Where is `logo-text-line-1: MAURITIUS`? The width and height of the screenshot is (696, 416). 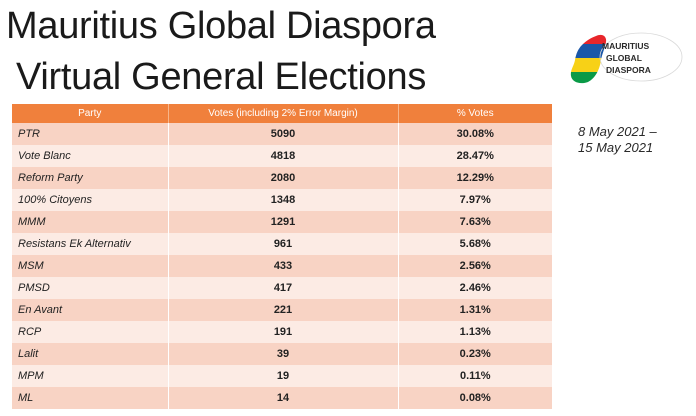 logo-text-line-1: MAURITIUS is located at coordinates (626, 46).